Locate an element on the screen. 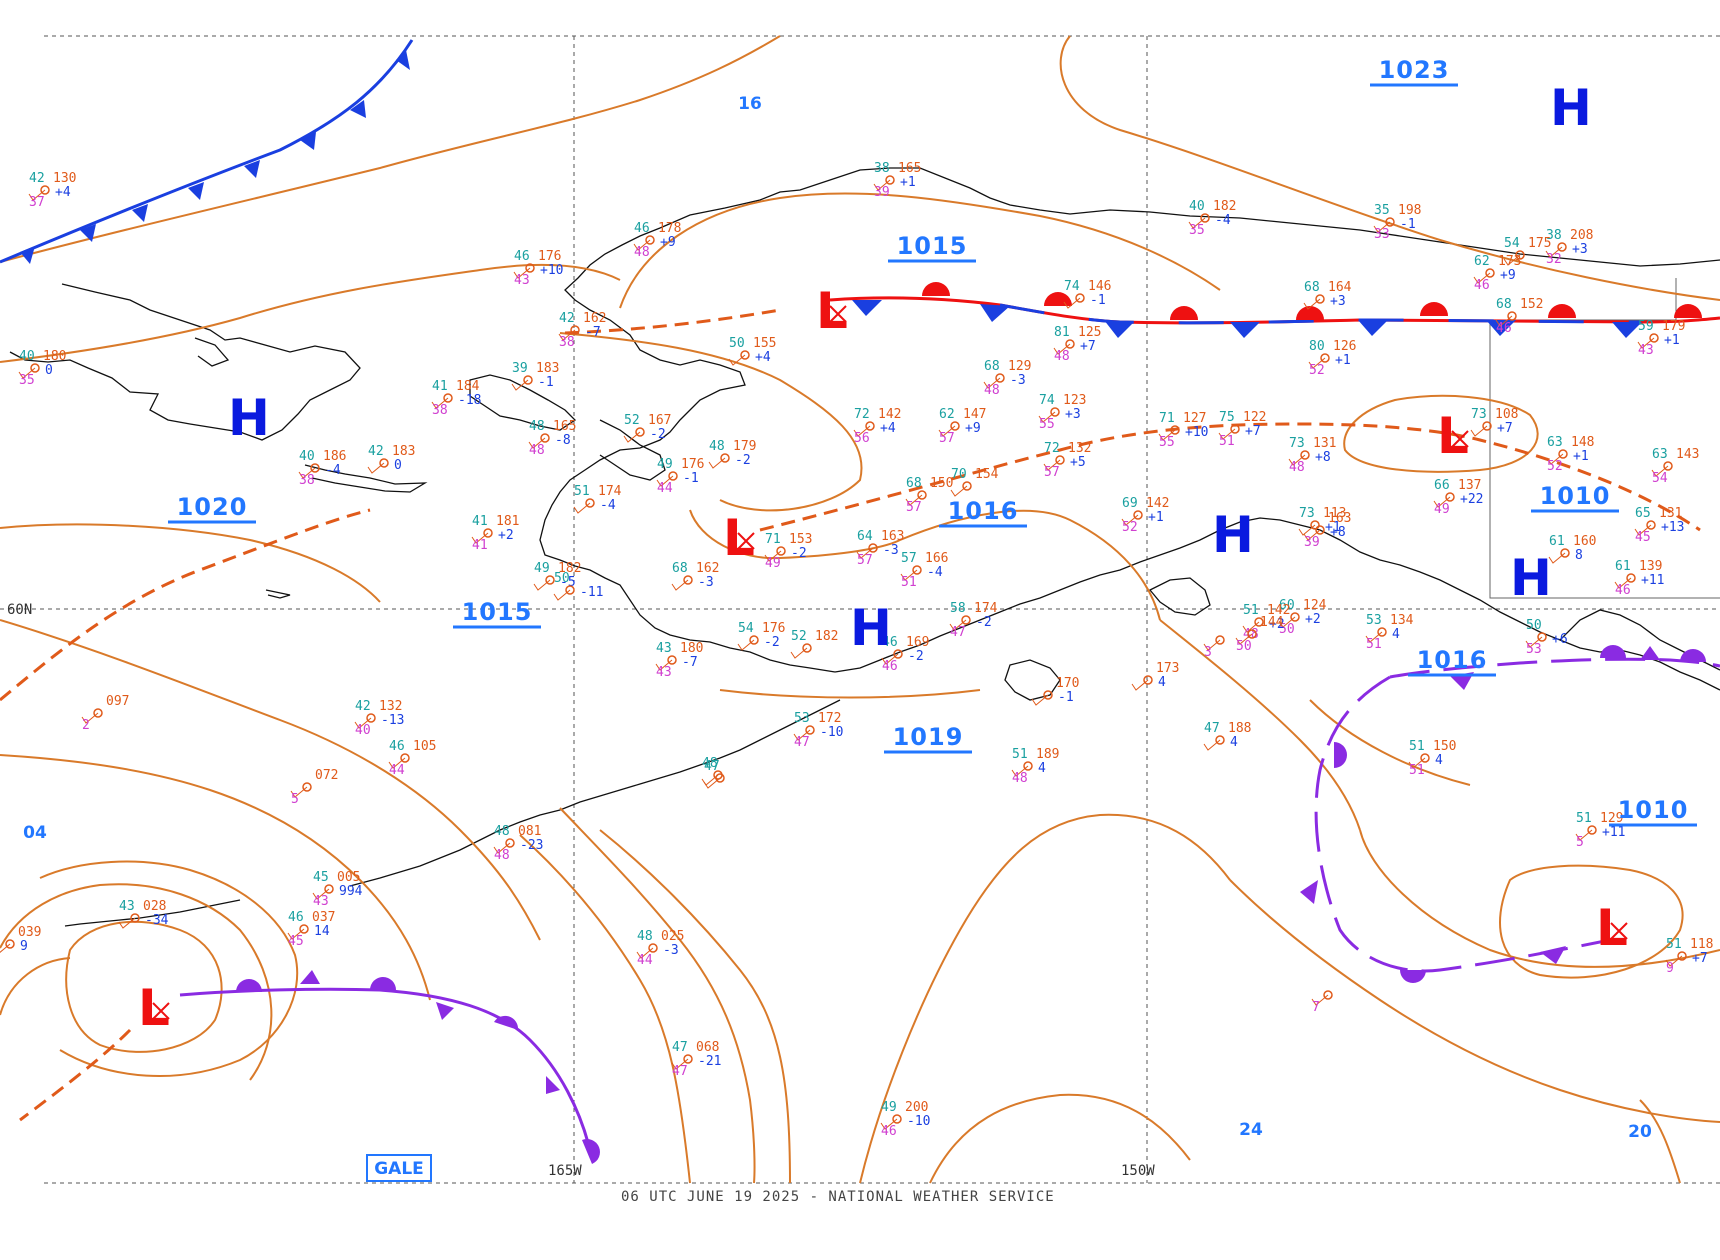 Image resolution: width=1720 pixels, height=1260 pixels. station-temperature: 80 is located at coordinates (1317, 346).